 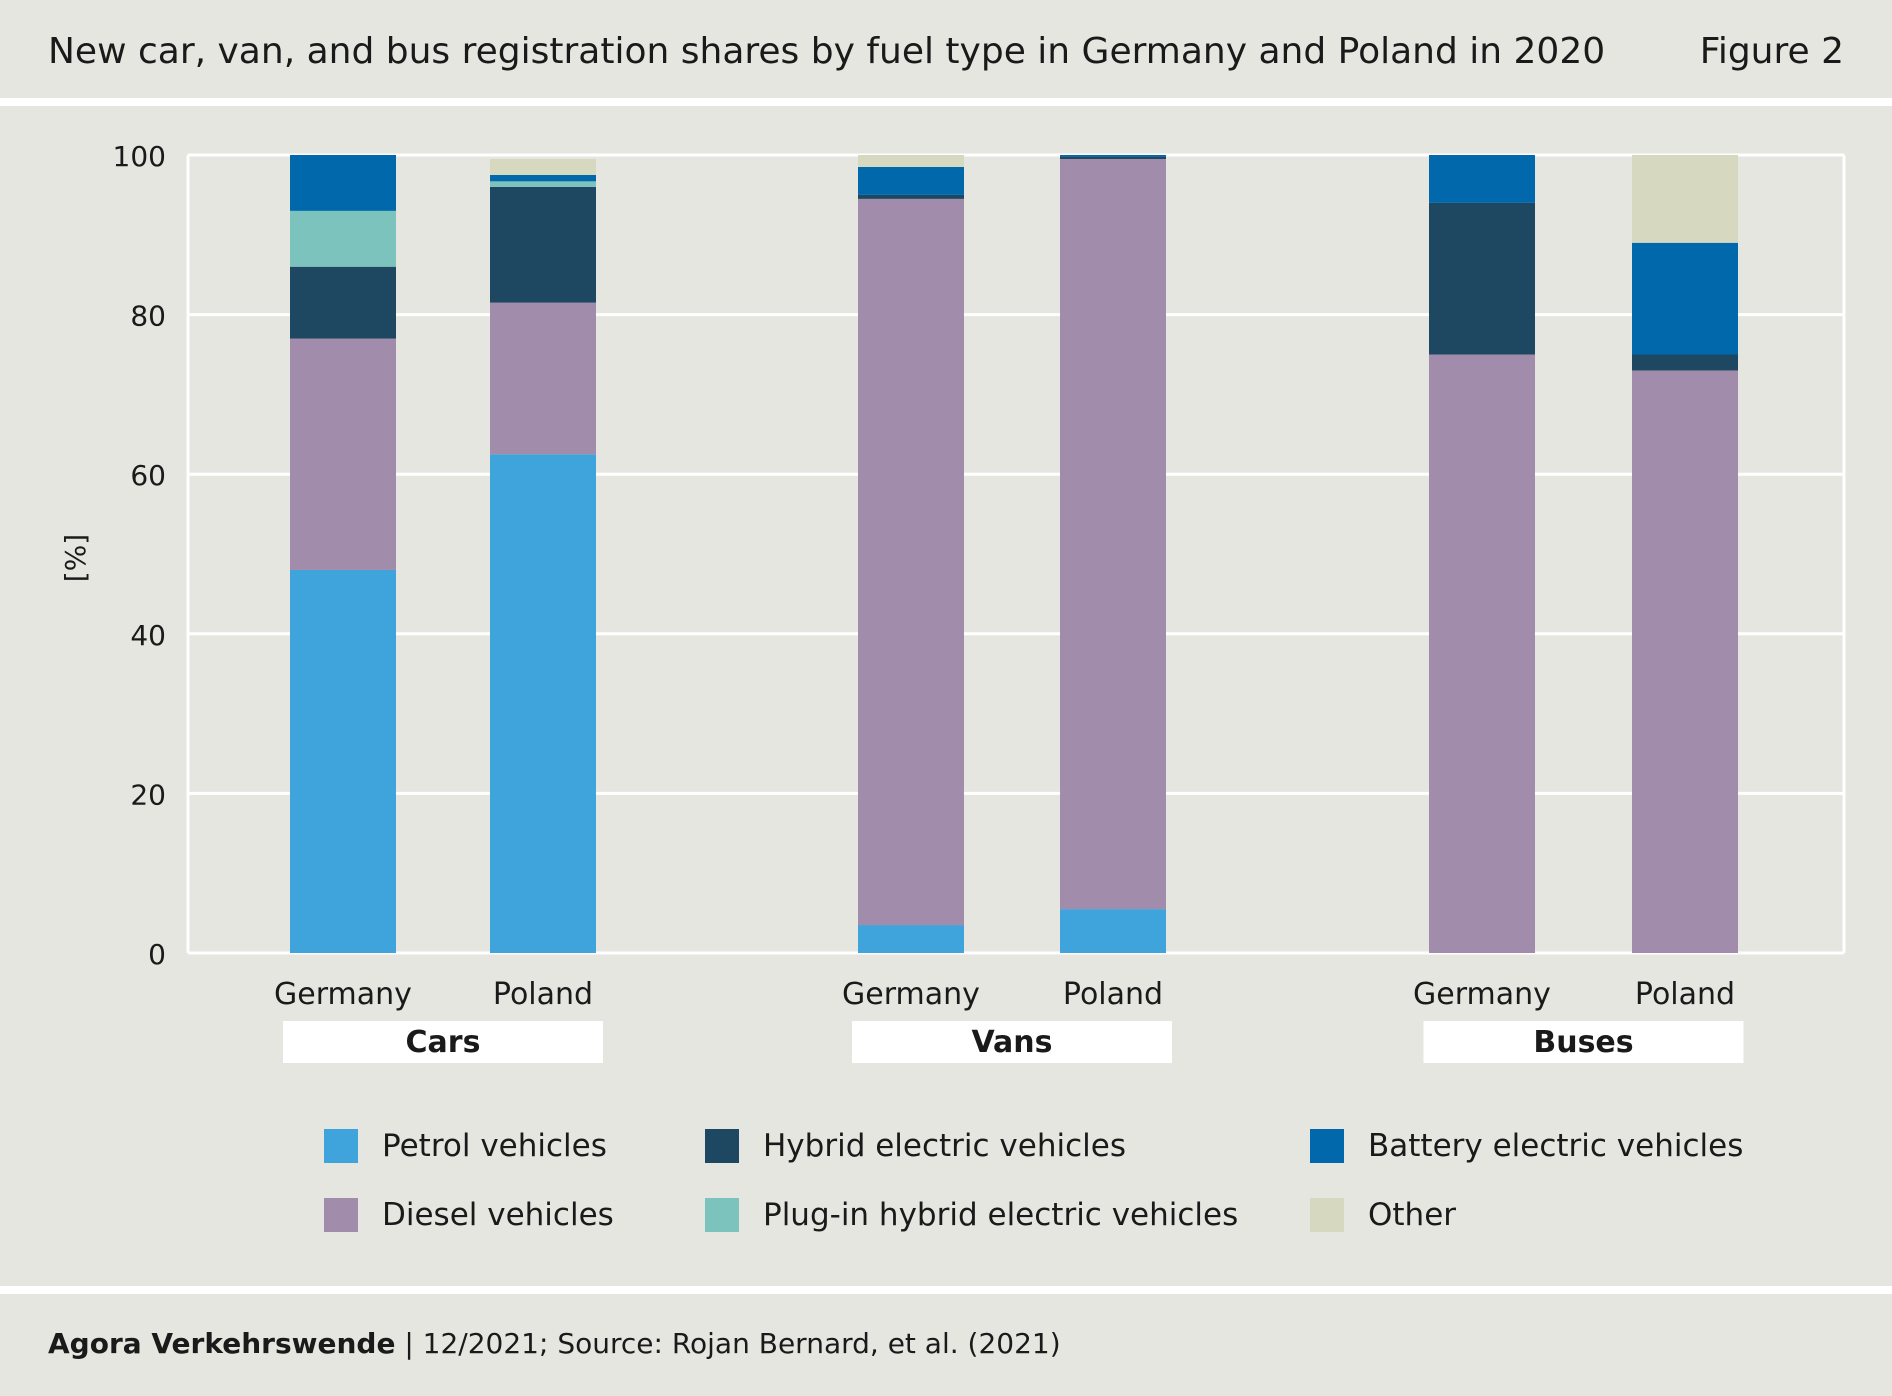 I want to click on group-label: Buses, so click(x=1583, y=1042).